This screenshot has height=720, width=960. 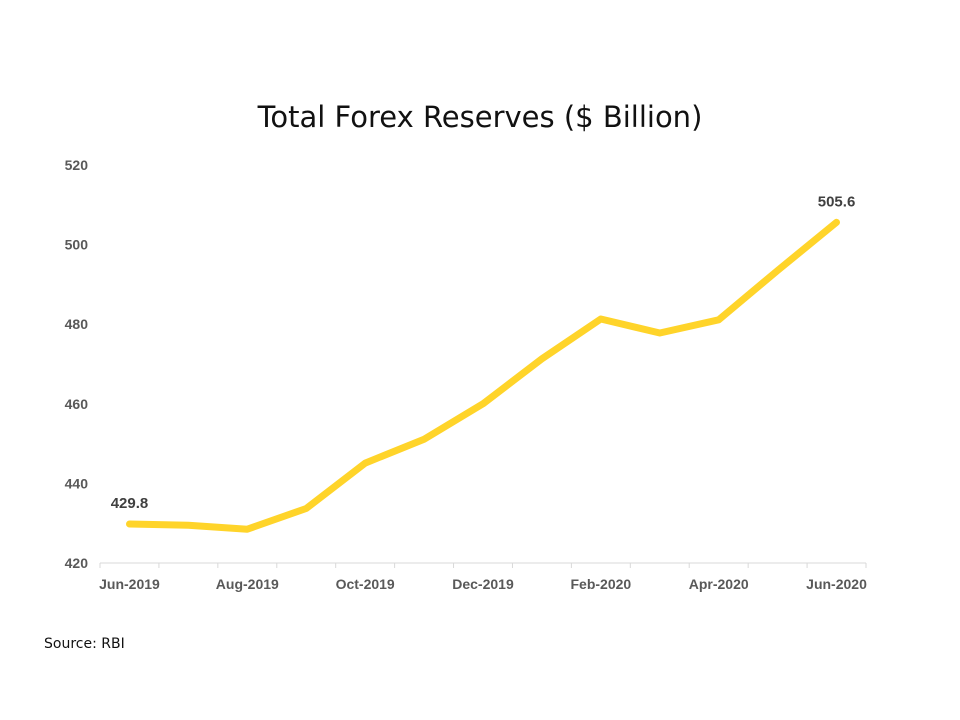 What do you see at coordinates (129, 584) in the screenshot?
I see `x-tick-label: Jun-2019` at bounding box center [129, 584].